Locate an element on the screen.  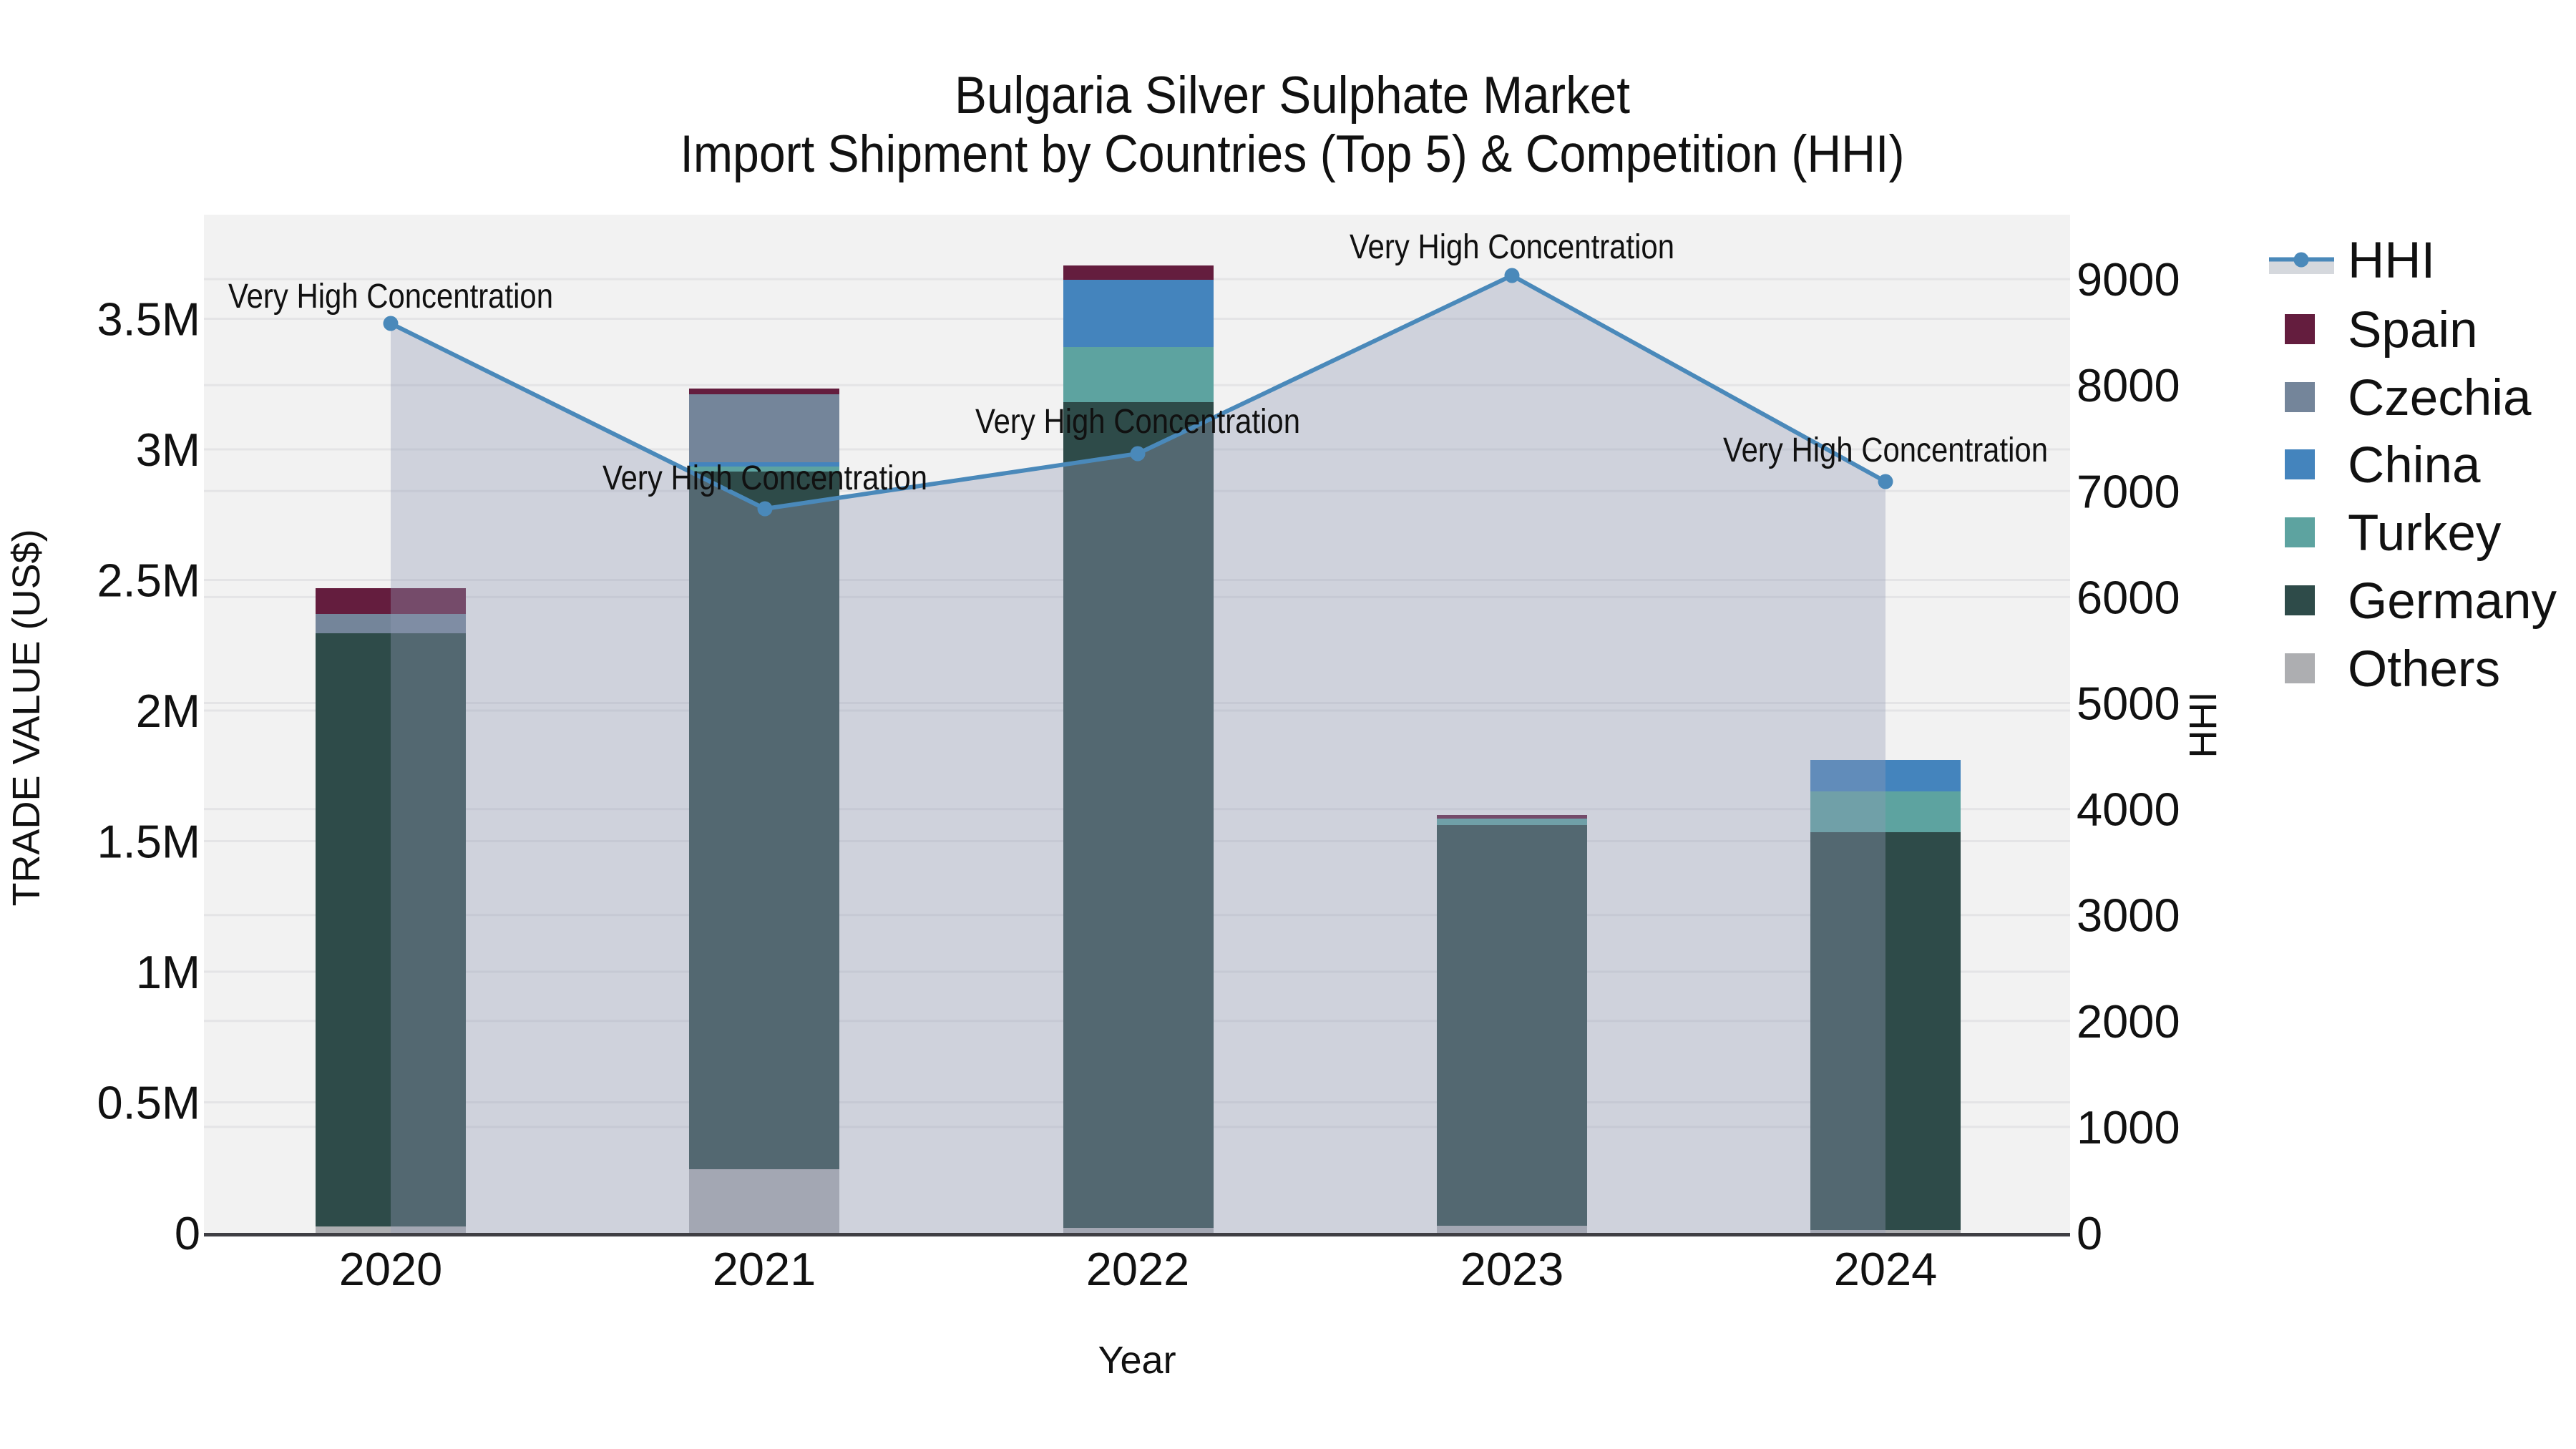
svg-text:Bulgaria Silver Sulphate Marke: Bulgaria Silver Sulphate Market is located at coordinates (1292, 96).